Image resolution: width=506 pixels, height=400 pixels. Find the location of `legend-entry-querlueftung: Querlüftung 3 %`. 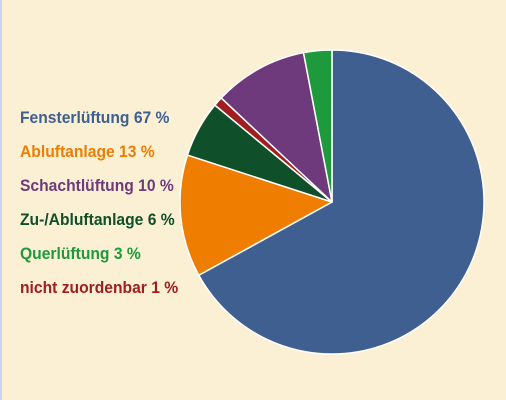

legend-entry-querlueftung: Querlüftung 3 % is located at coordinates (80, 253).